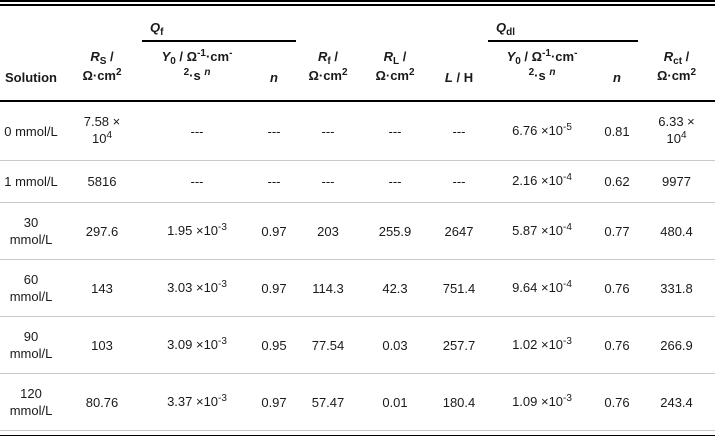 The width and height of the screenshot is (715, 436). I want to click on table-cell: 297.6, so click(102, 231).